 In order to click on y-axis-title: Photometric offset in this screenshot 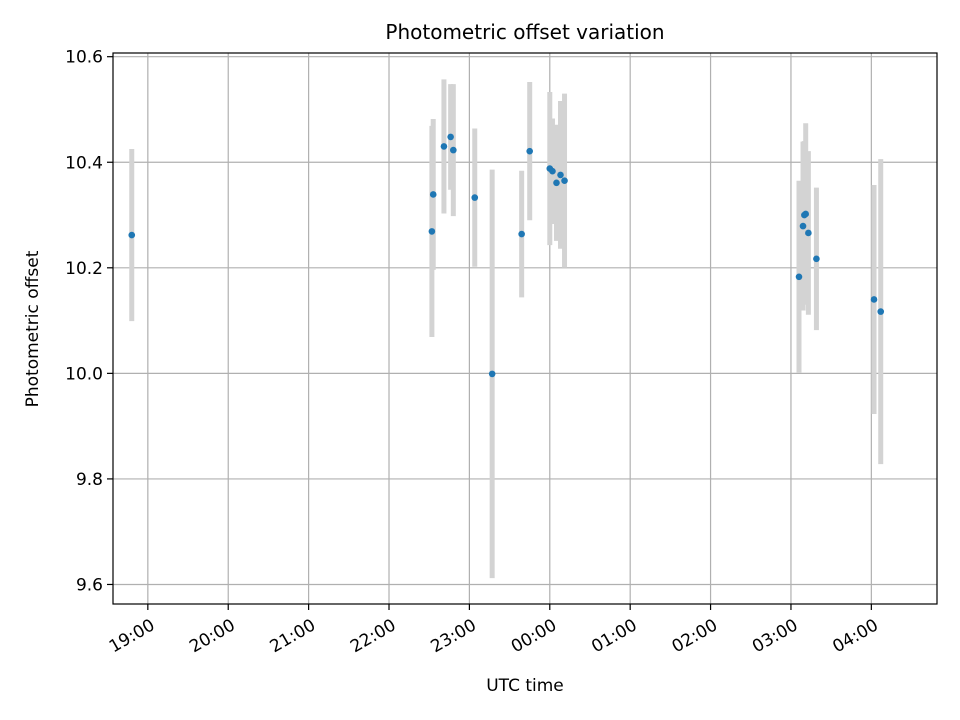, I will do `click(33, 328)`.